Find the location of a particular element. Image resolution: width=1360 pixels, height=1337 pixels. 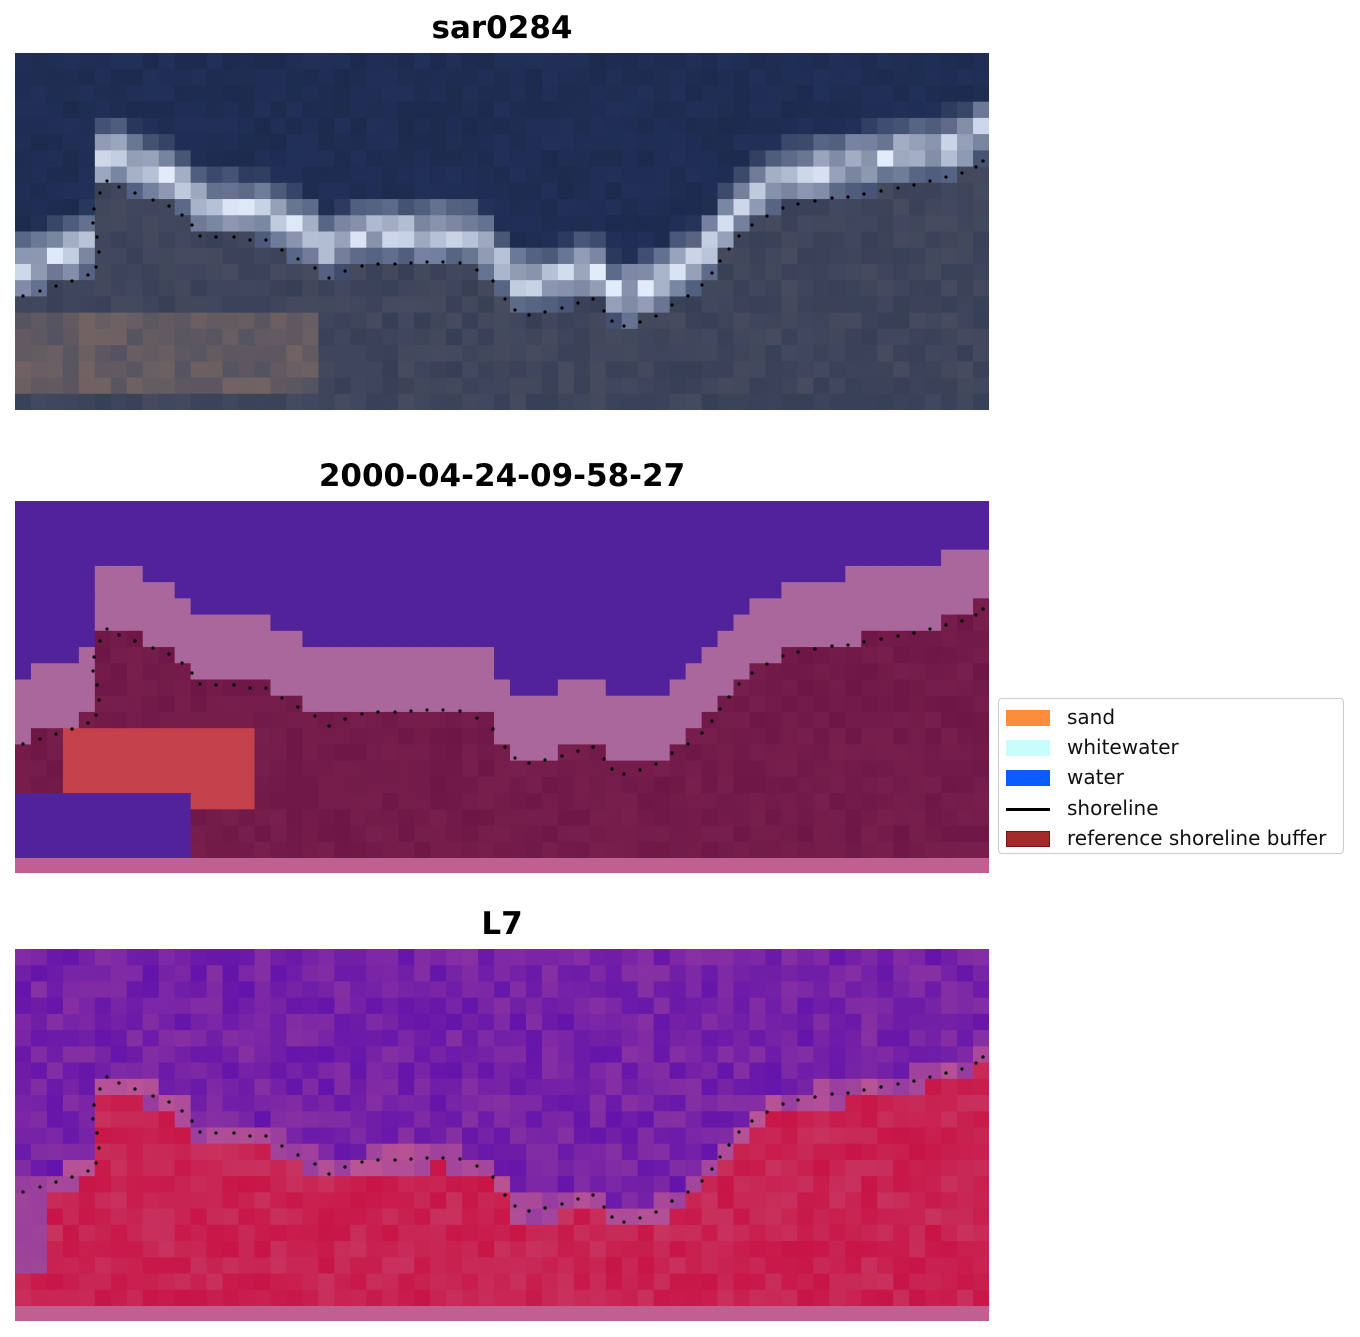

buffer-swatch-icon is located at coordinates (1028, 839).